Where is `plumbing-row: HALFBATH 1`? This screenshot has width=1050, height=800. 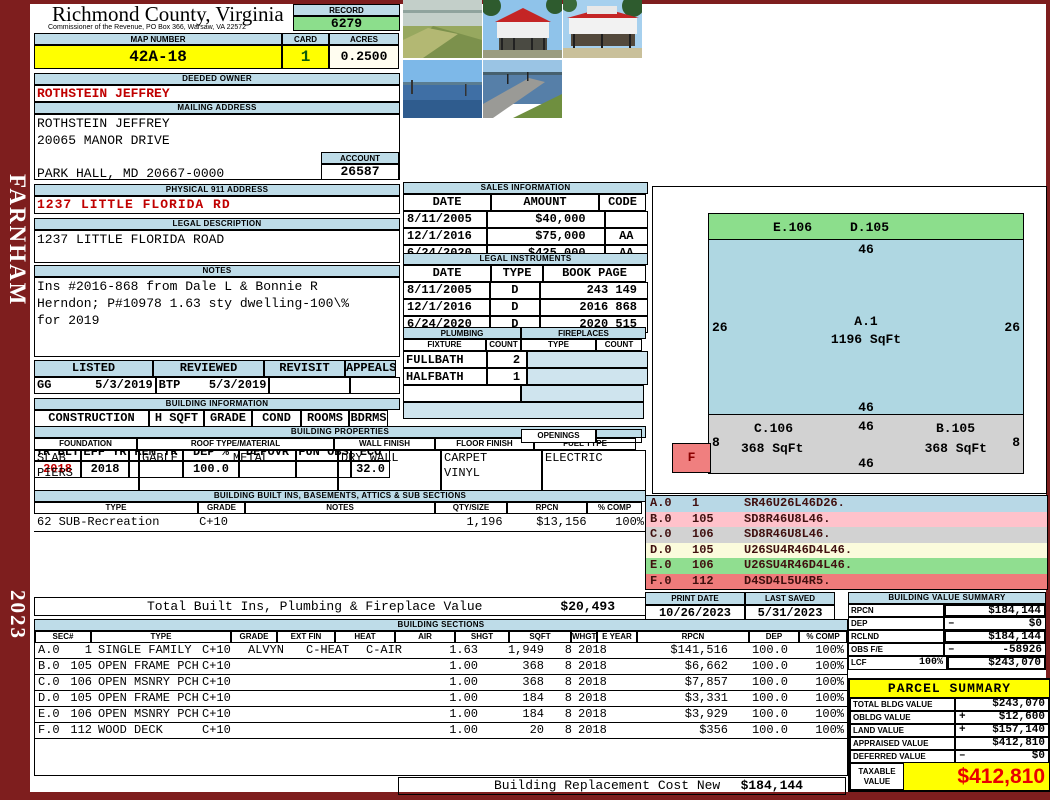
plumbing-row: HALFBATH 1 is located at coordinates (525, 376).